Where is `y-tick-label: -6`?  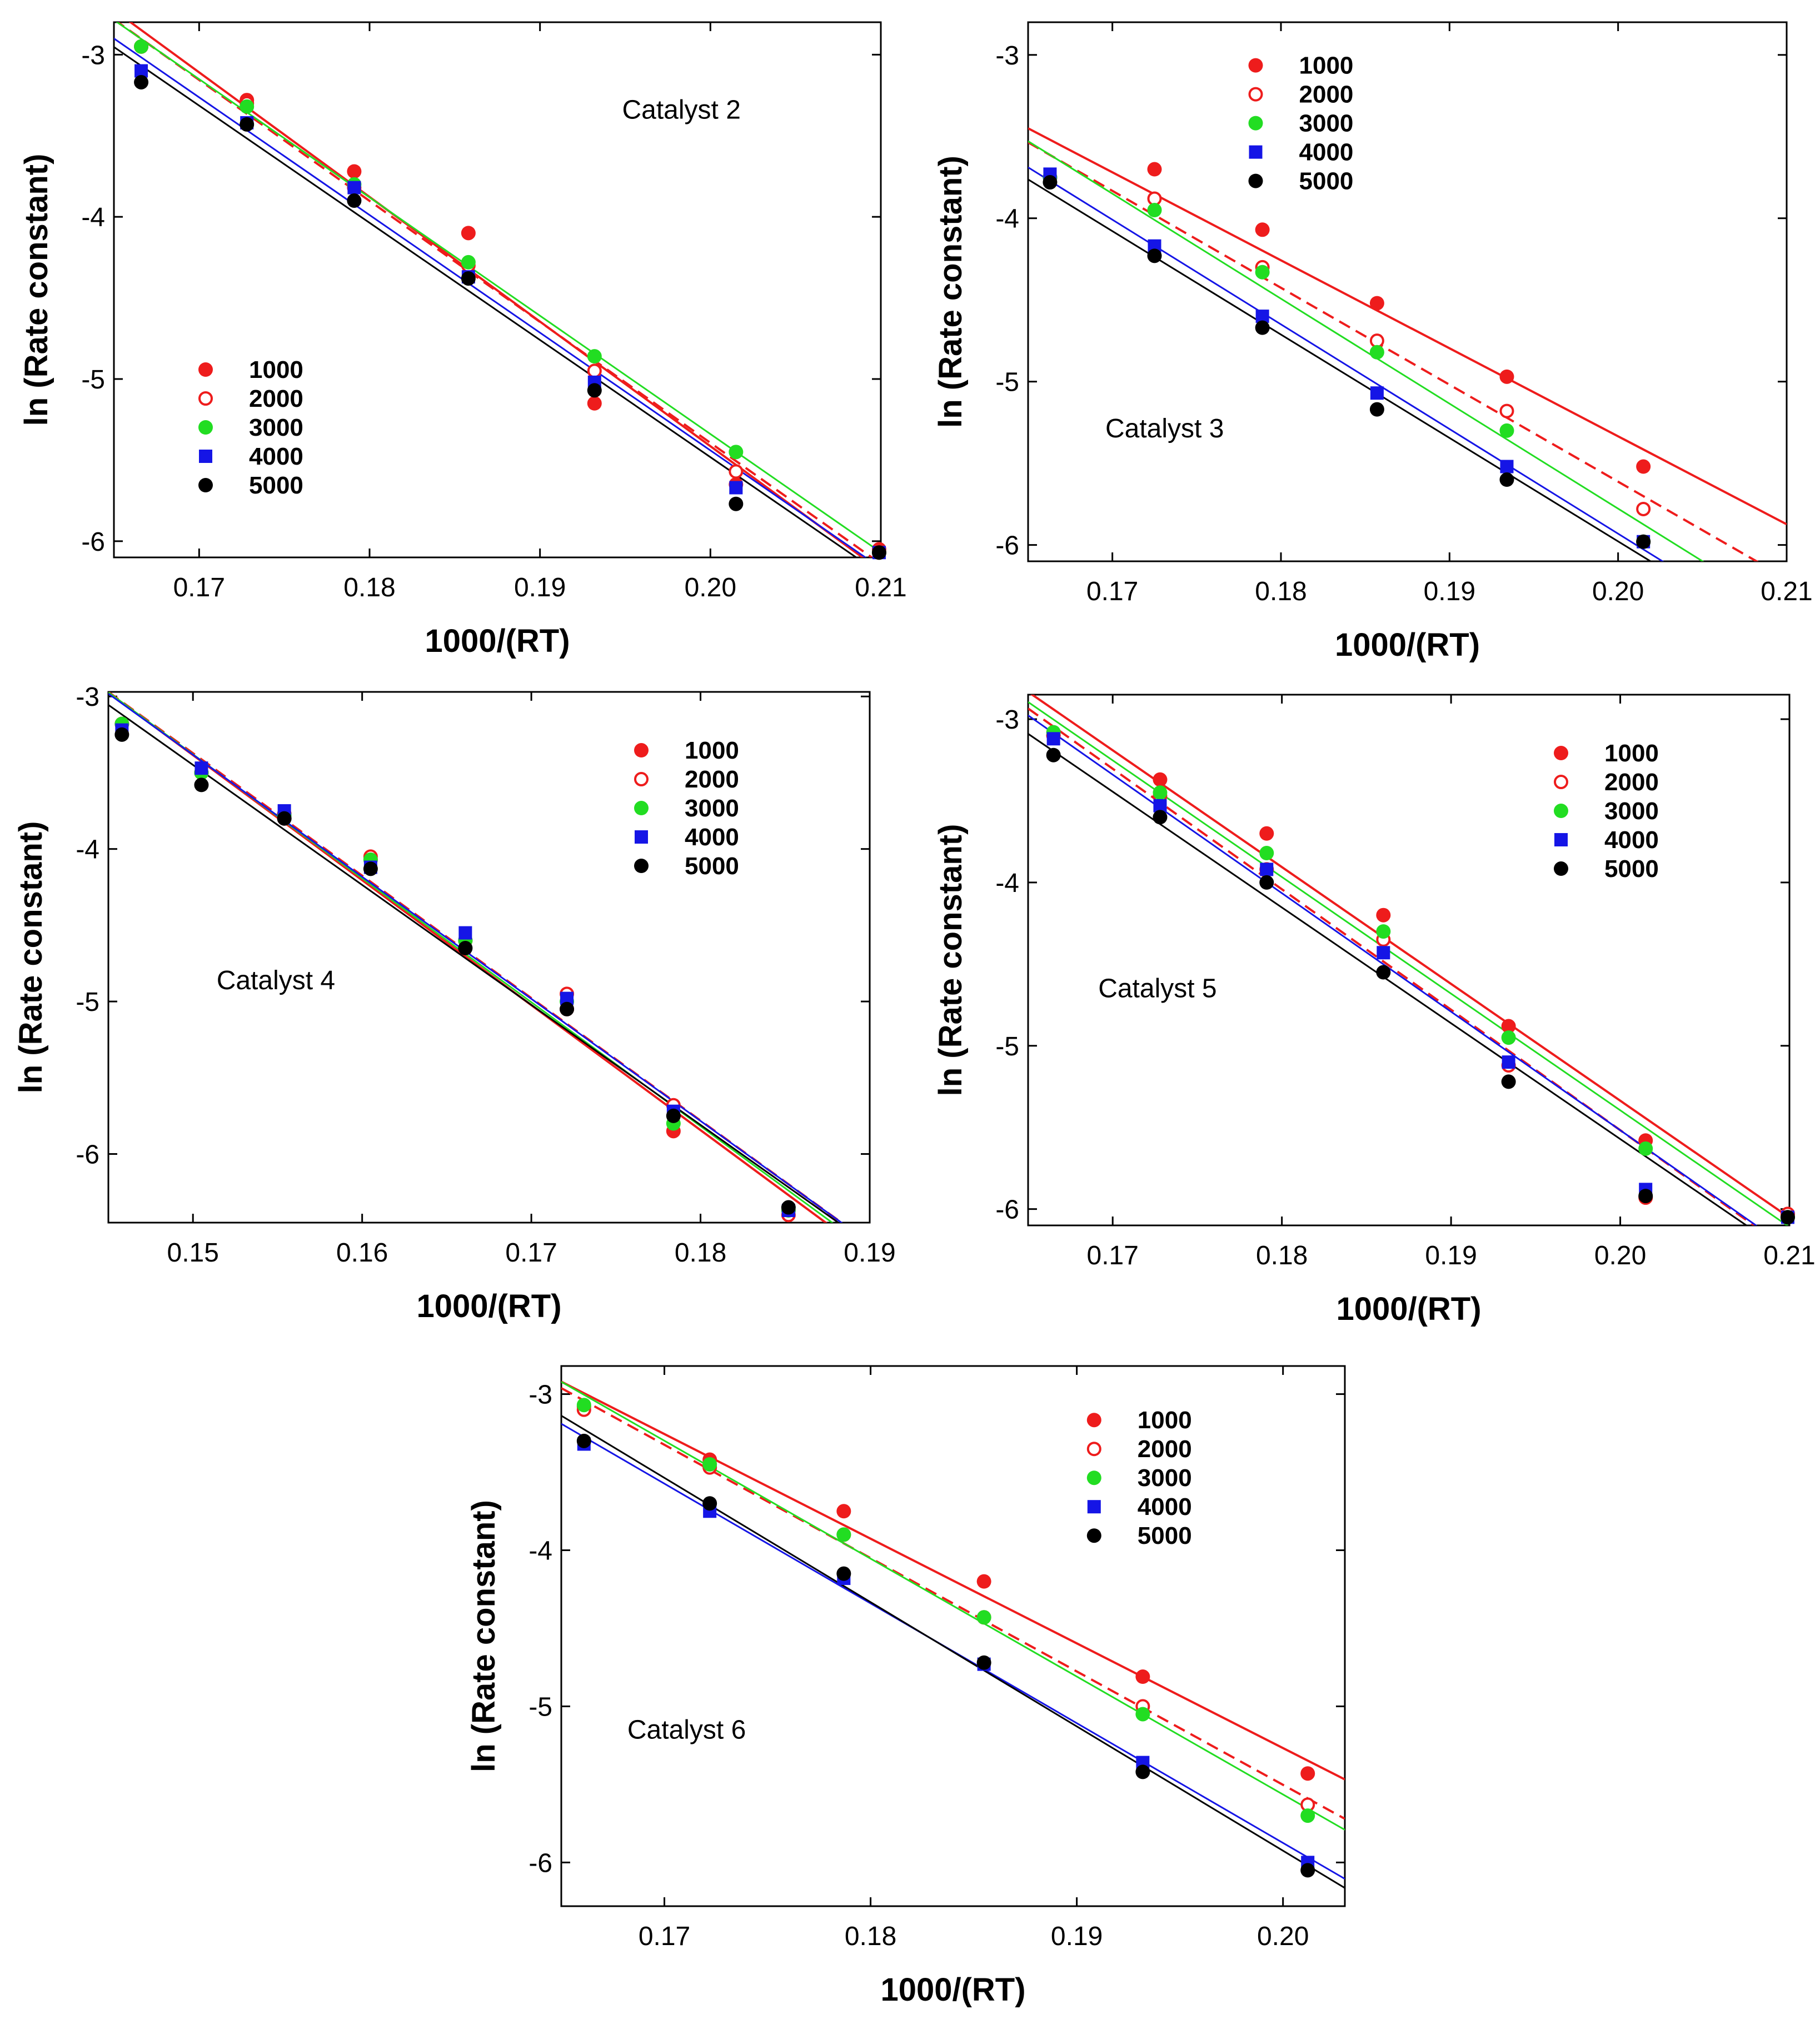
y-tick-label: -6 is located at coordinates (93, 542).